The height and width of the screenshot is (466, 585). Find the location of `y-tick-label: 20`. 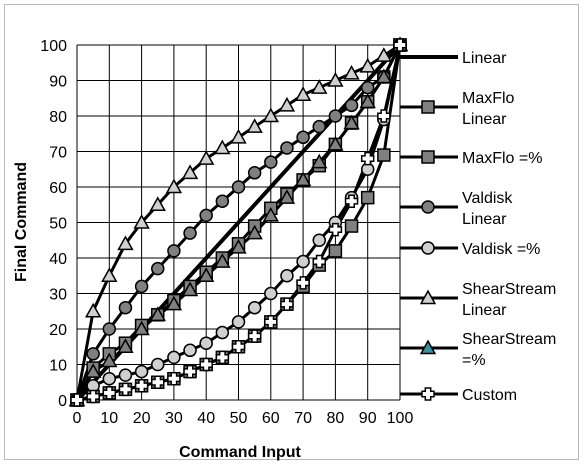

y-tick-label: 20 is located at coordinates (58, 330).